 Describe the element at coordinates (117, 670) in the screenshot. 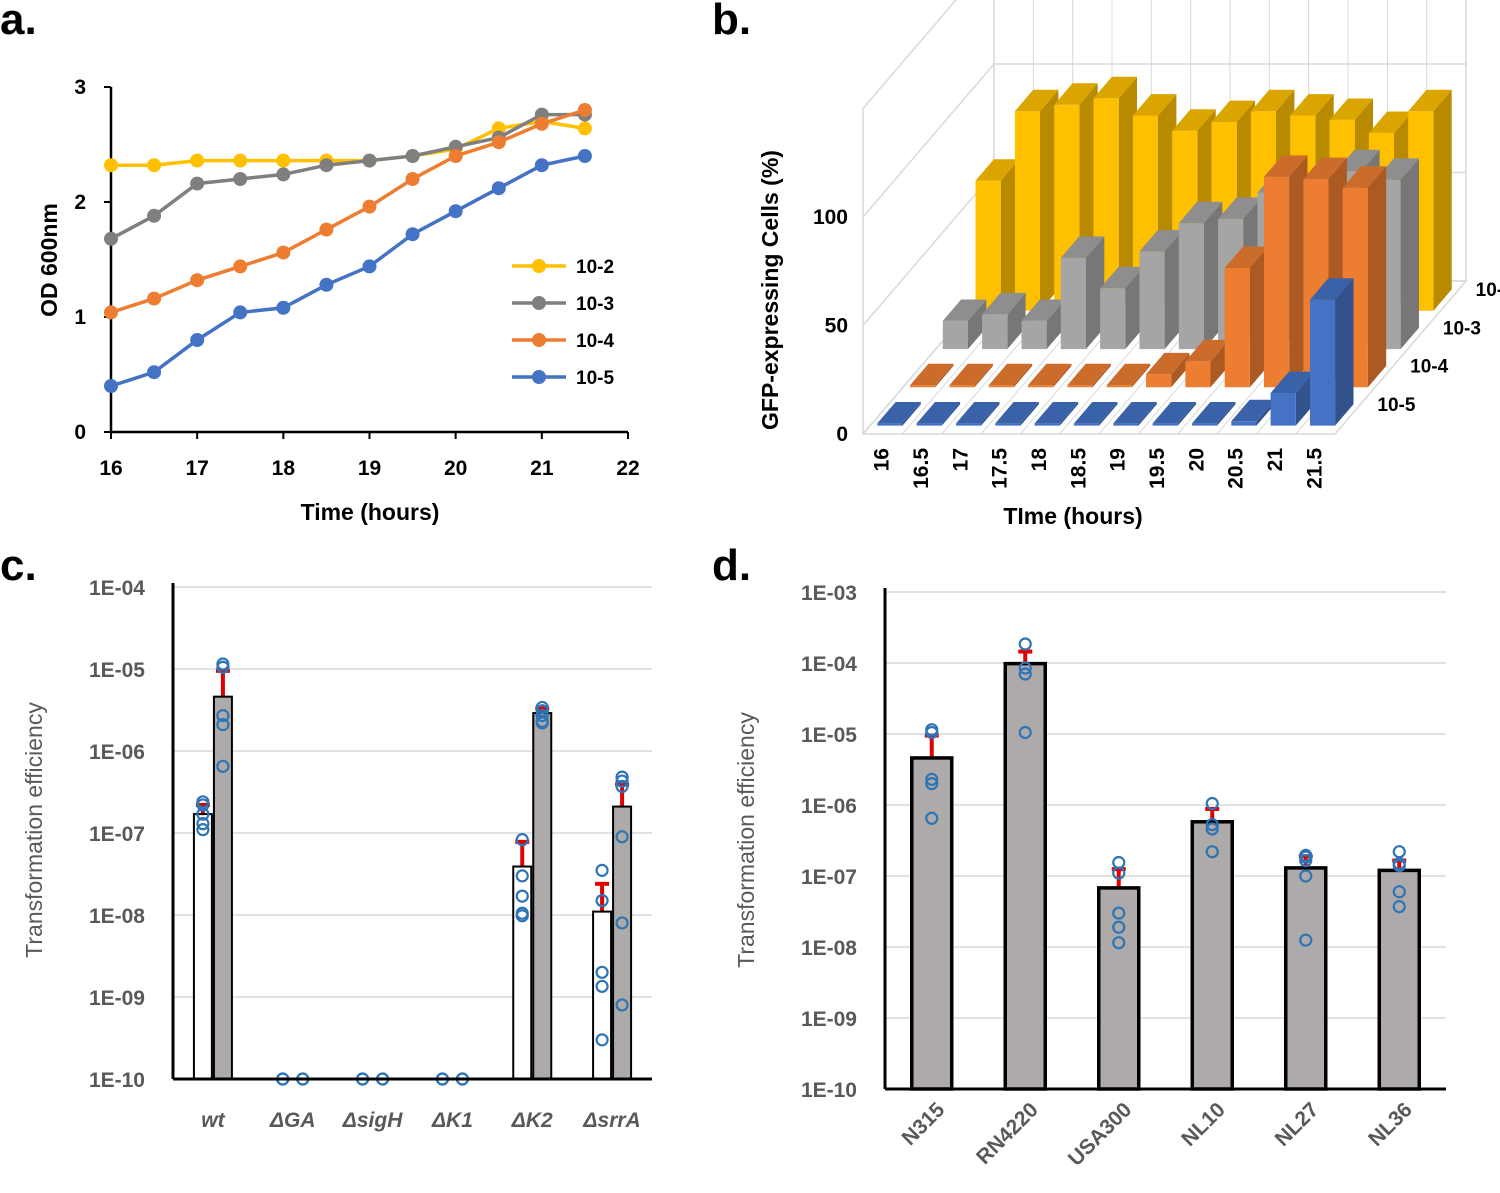

I see `y-tick-label: 1E-05` at that location.